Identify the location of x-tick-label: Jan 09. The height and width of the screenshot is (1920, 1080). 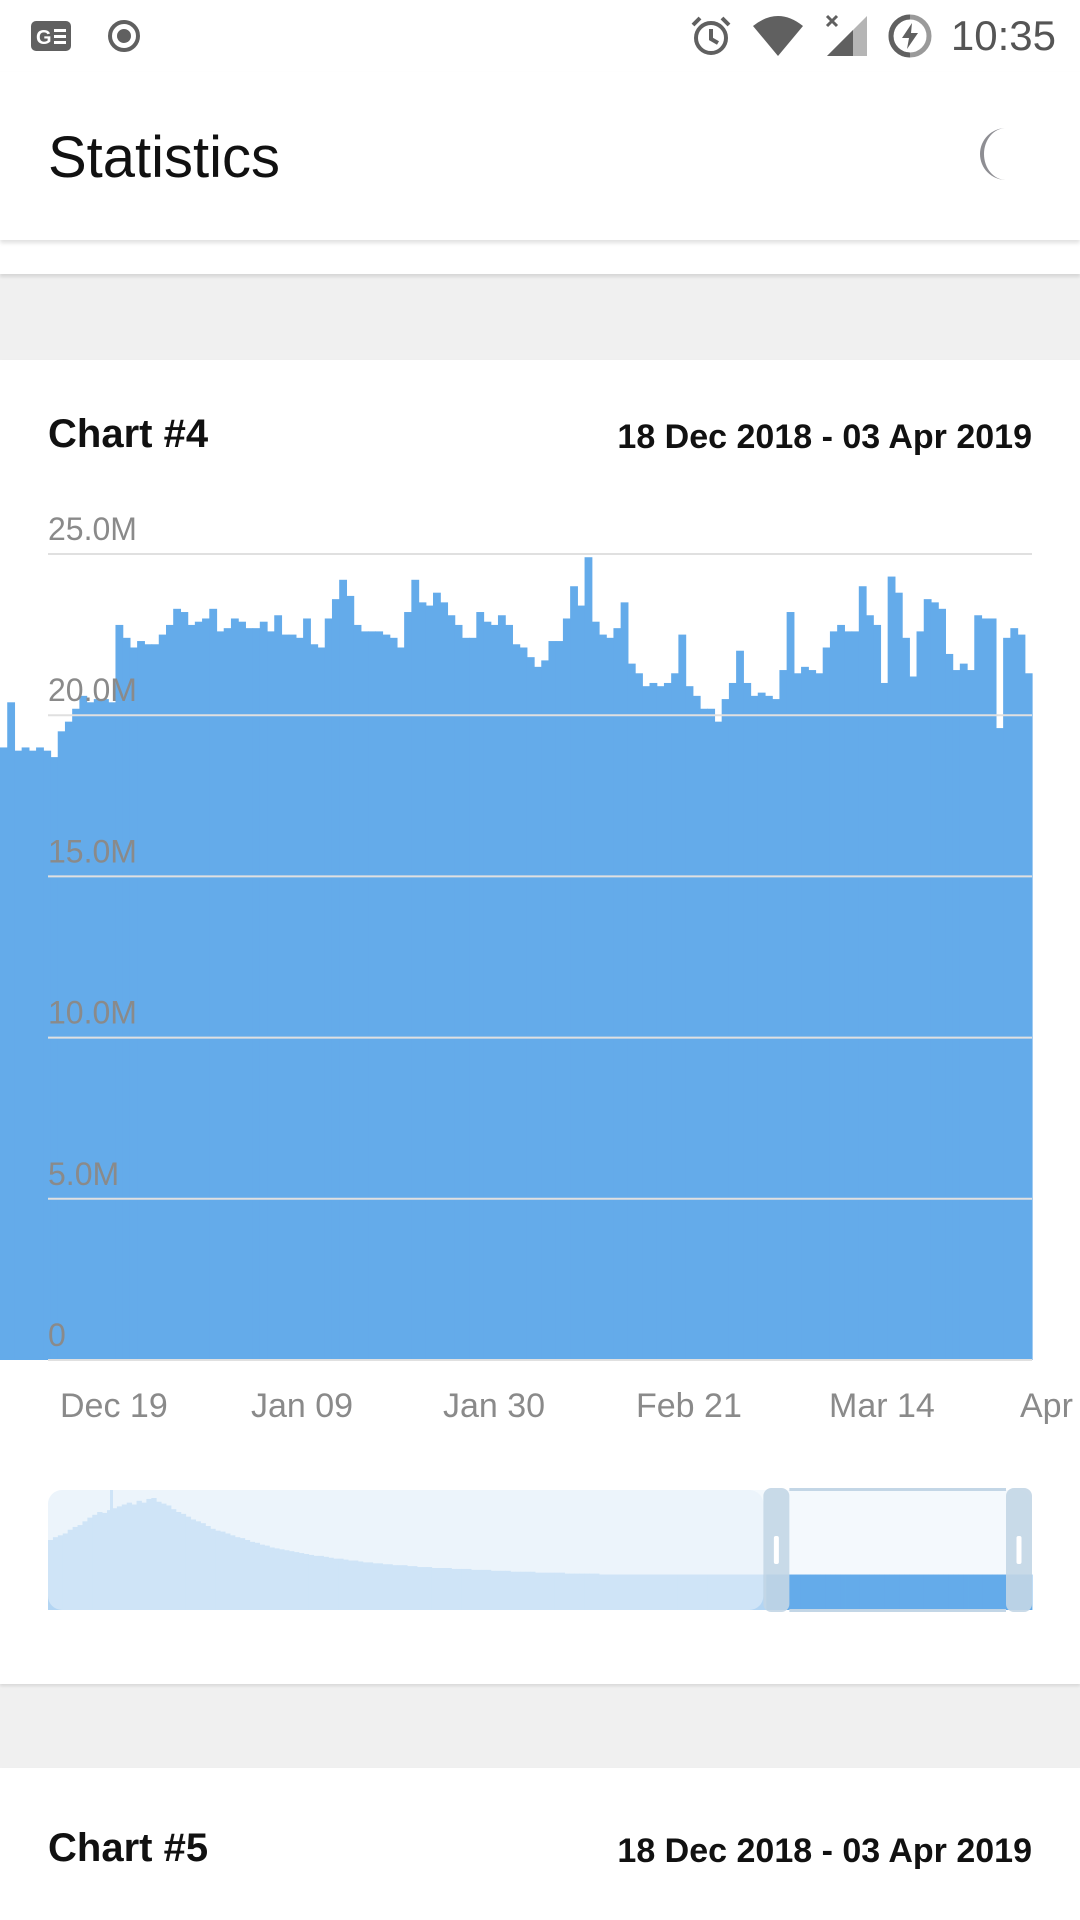
(302, 1406).